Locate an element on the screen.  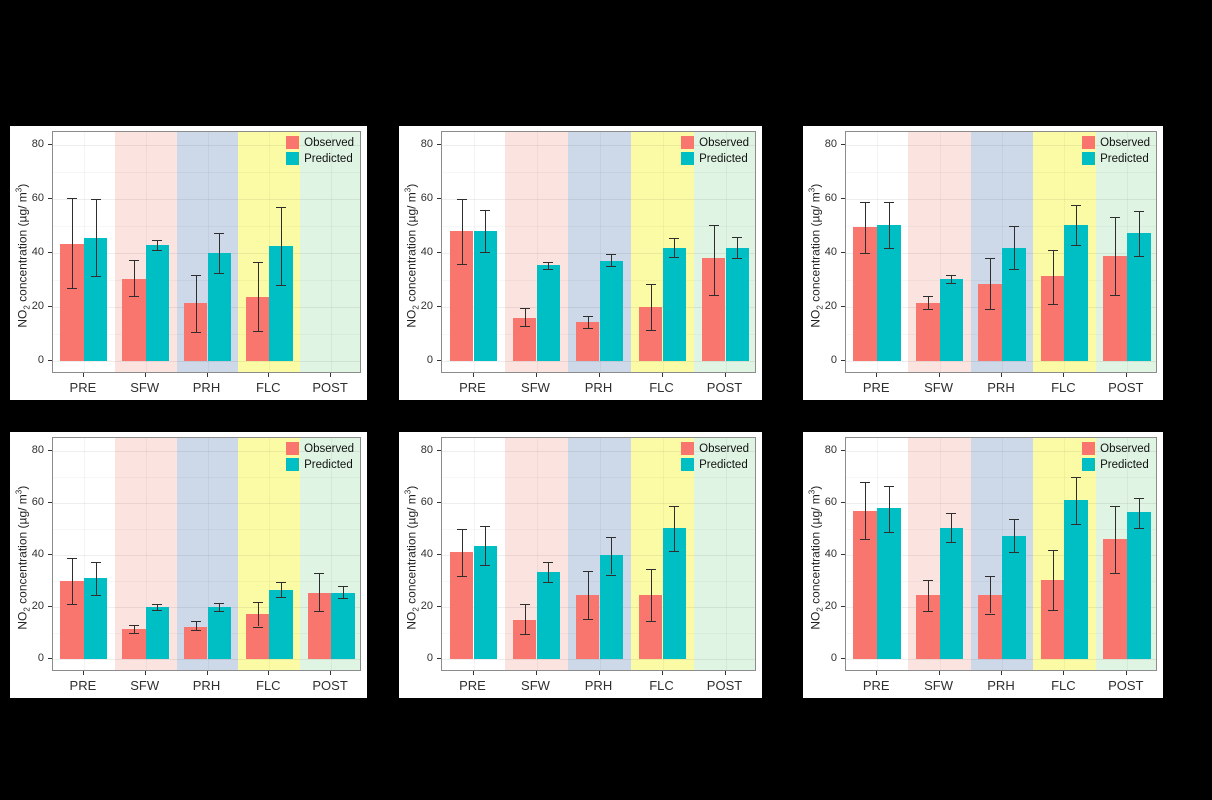
y-axis-title-part: 2 is located at coordinates (820, 307).